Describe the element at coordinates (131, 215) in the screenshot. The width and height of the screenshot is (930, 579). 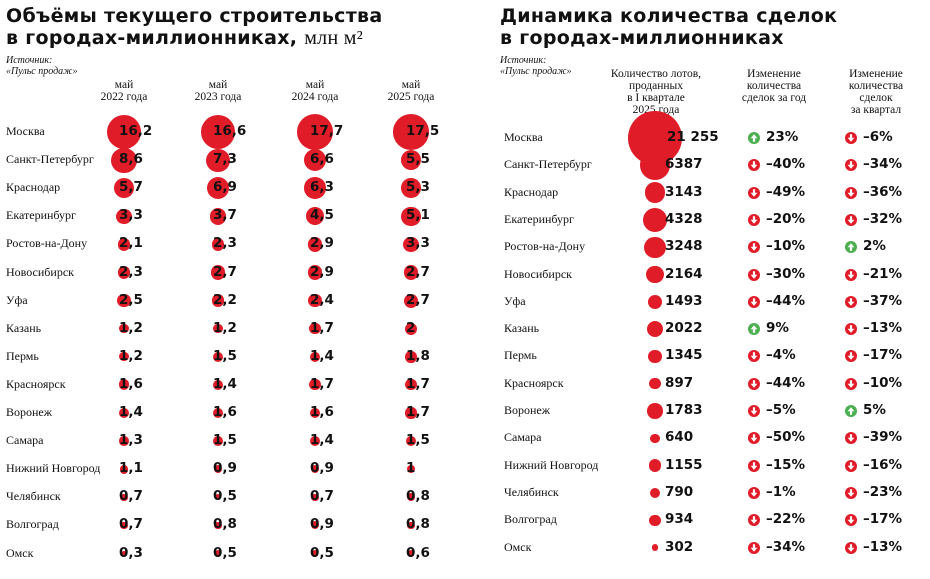
I see `construction-value-label: 3,3` at that location.